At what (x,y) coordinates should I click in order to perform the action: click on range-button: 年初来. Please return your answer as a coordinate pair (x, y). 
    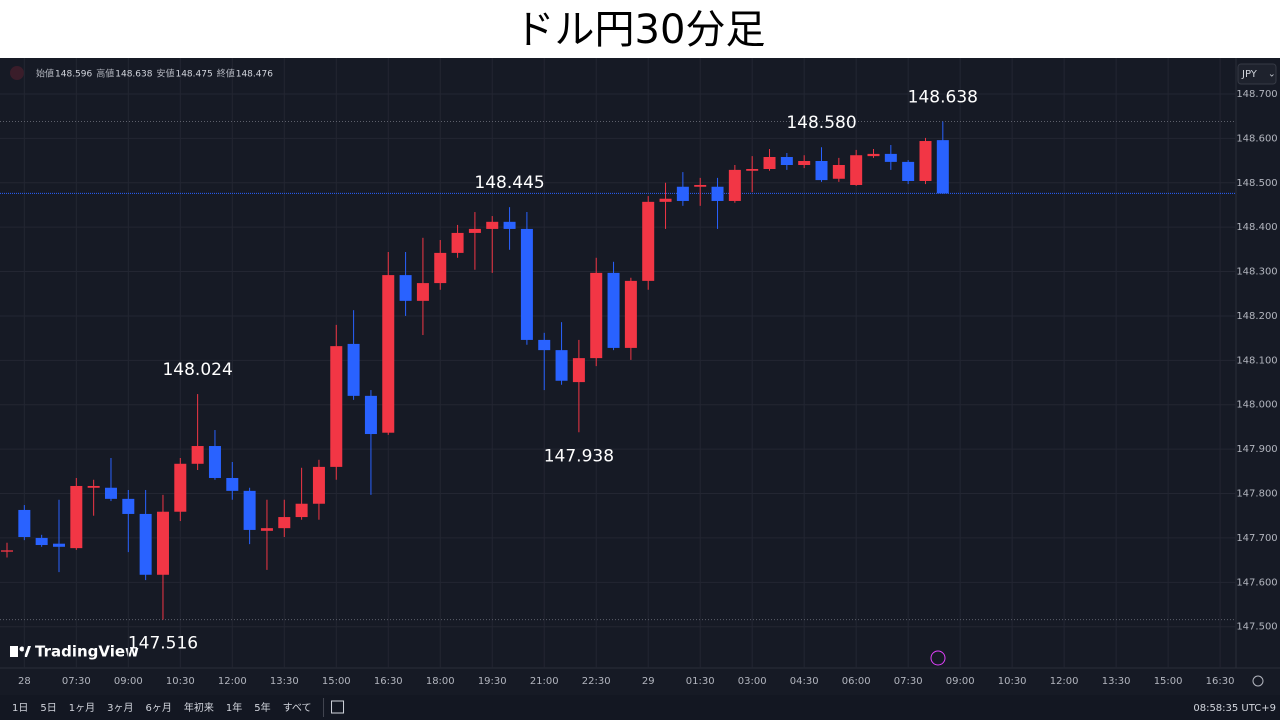
    Looking at the image, I should click on (199, 707).